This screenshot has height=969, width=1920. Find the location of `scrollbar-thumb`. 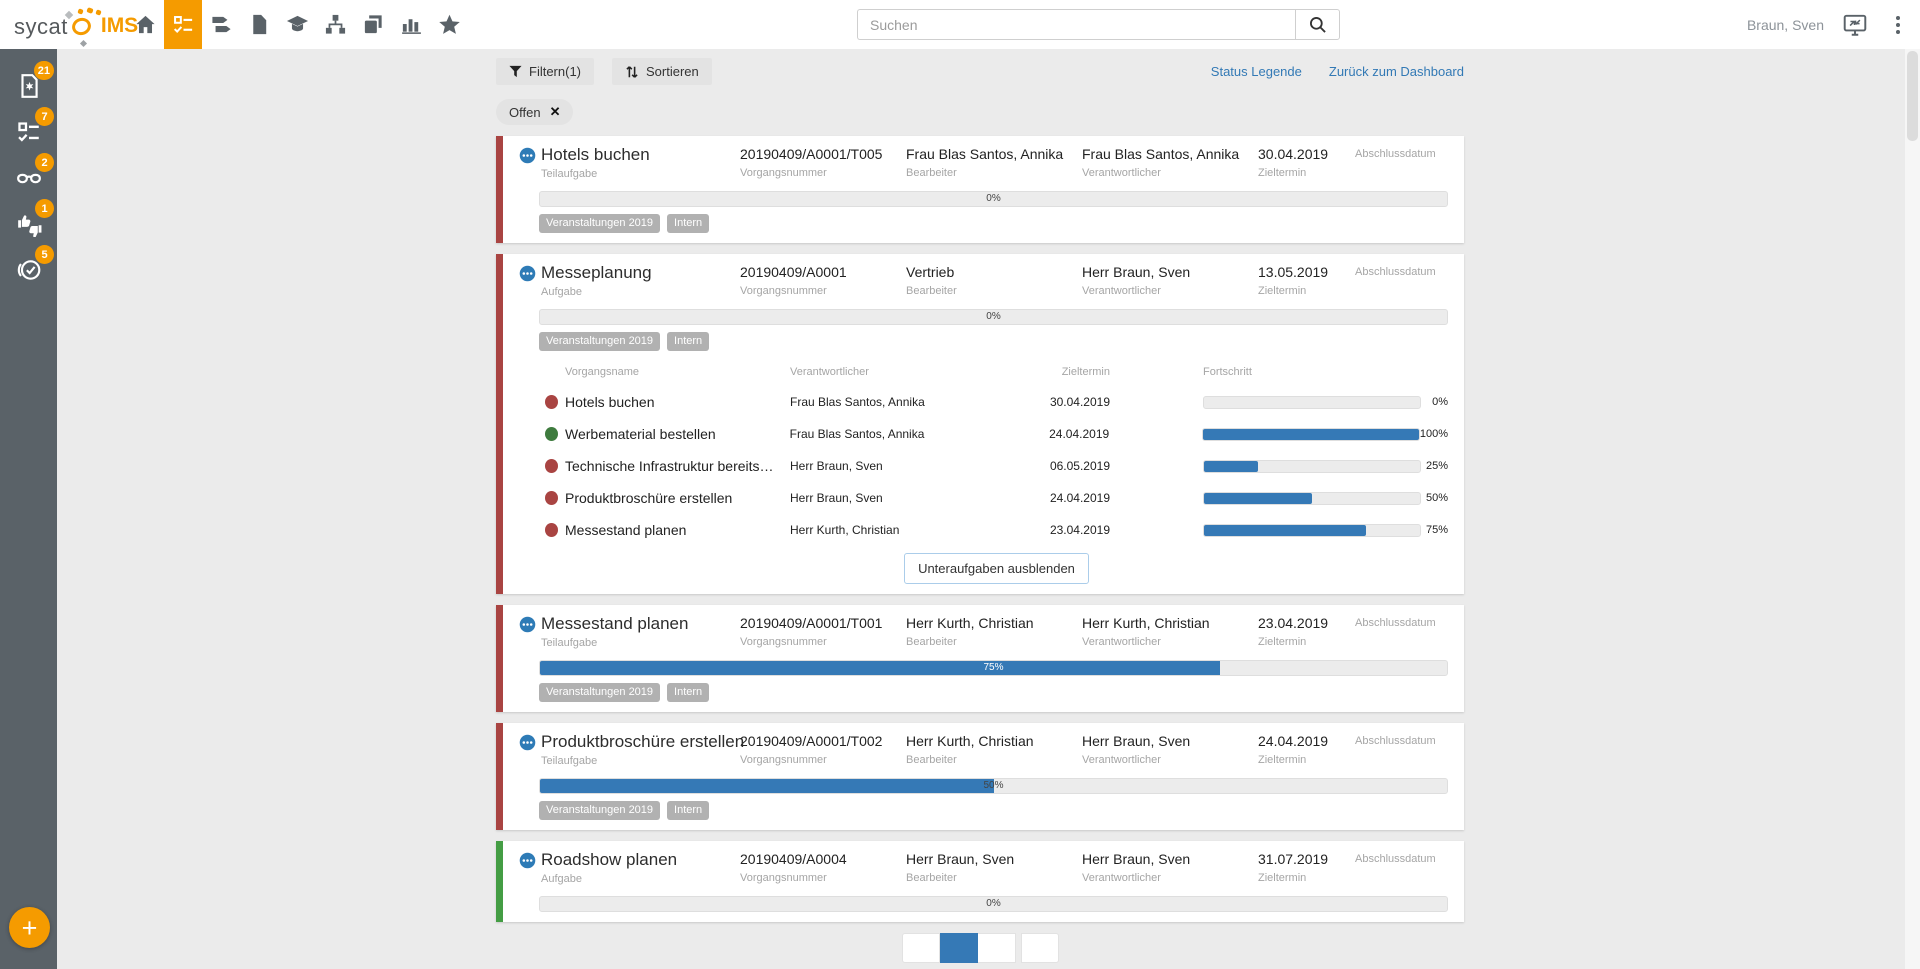

scrollbar-thumb is located at coordinates (1912, 96).